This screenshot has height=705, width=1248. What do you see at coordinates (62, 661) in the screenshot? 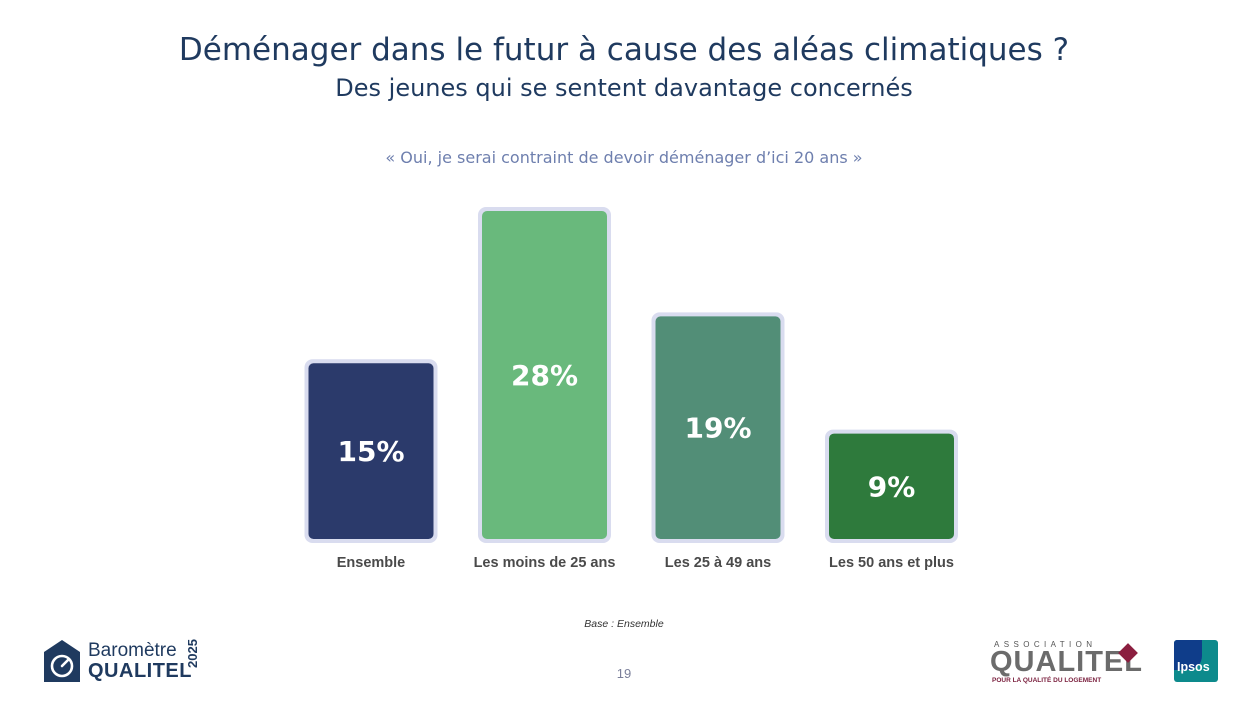
I see `house-gauge-icon` at bounding box center [62, 661].